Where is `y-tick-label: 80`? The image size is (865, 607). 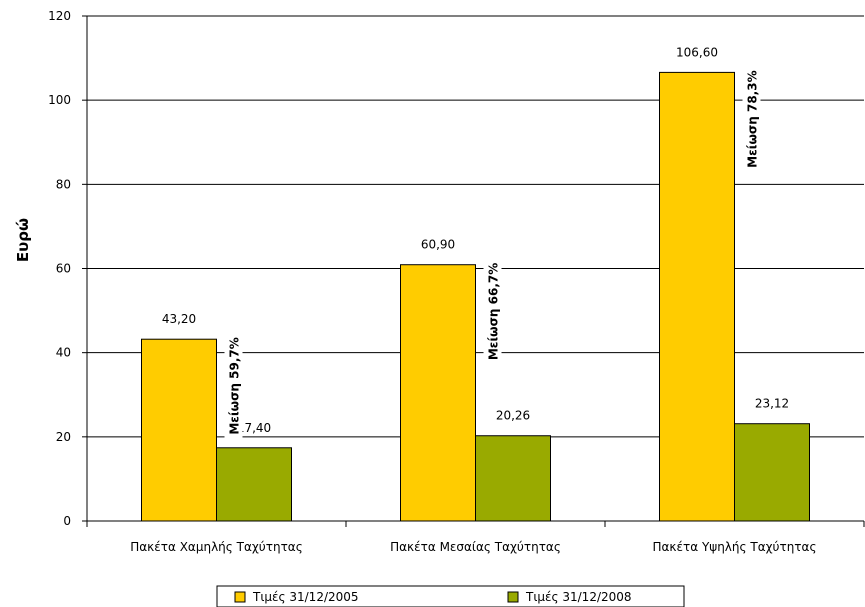
y-tick-label: 80 is located at coordinates (63, 184).